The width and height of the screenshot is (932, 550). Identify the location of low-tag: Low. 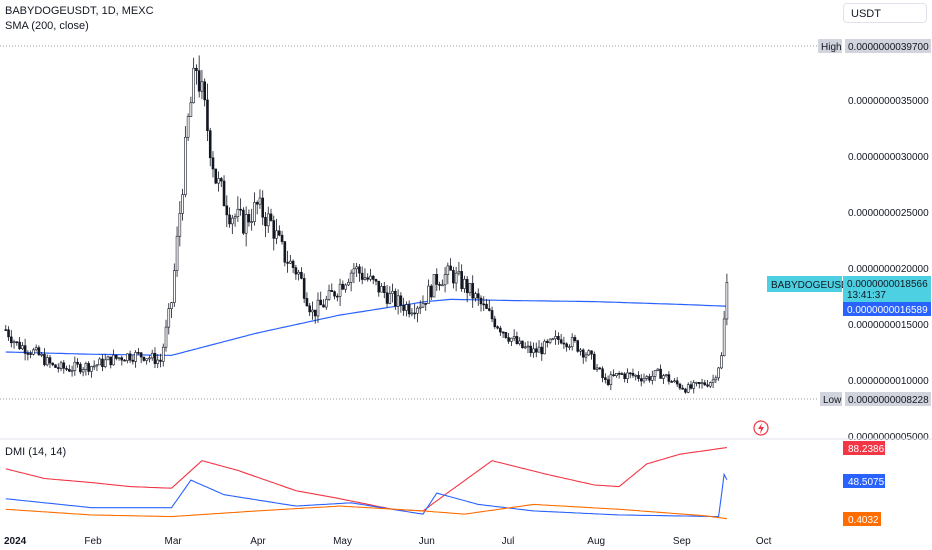
(832, 400).